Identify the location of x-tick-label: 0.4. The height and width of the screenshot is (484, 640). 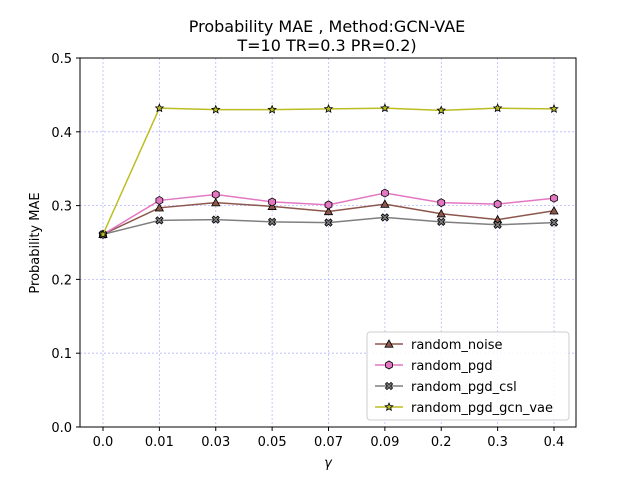
(554, 442).